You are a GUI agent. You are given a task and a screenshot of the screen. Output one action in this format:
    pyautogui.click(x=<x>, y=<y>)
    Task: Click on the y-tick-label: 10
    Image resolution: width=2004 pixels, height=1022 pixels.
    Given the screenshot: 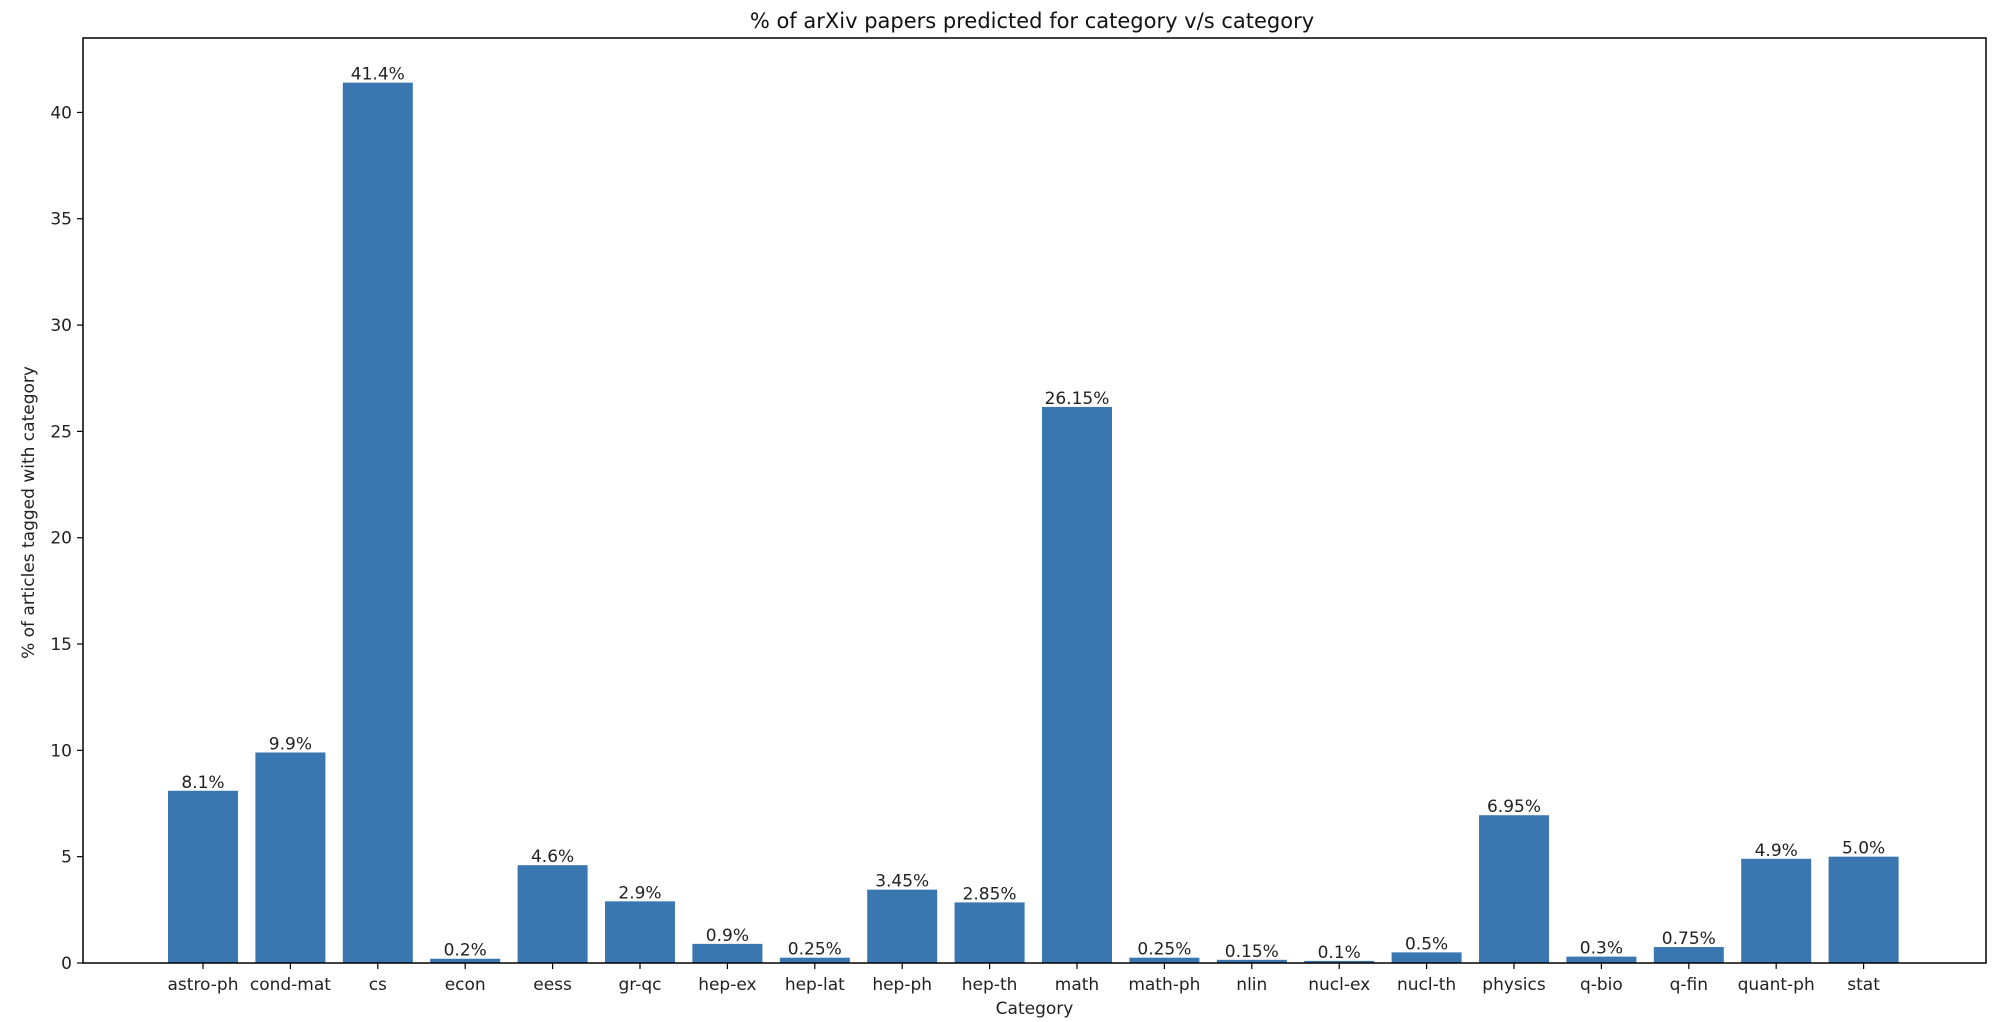 What is the action you would take?
    pyautogui.click(x=61, y=751)
    